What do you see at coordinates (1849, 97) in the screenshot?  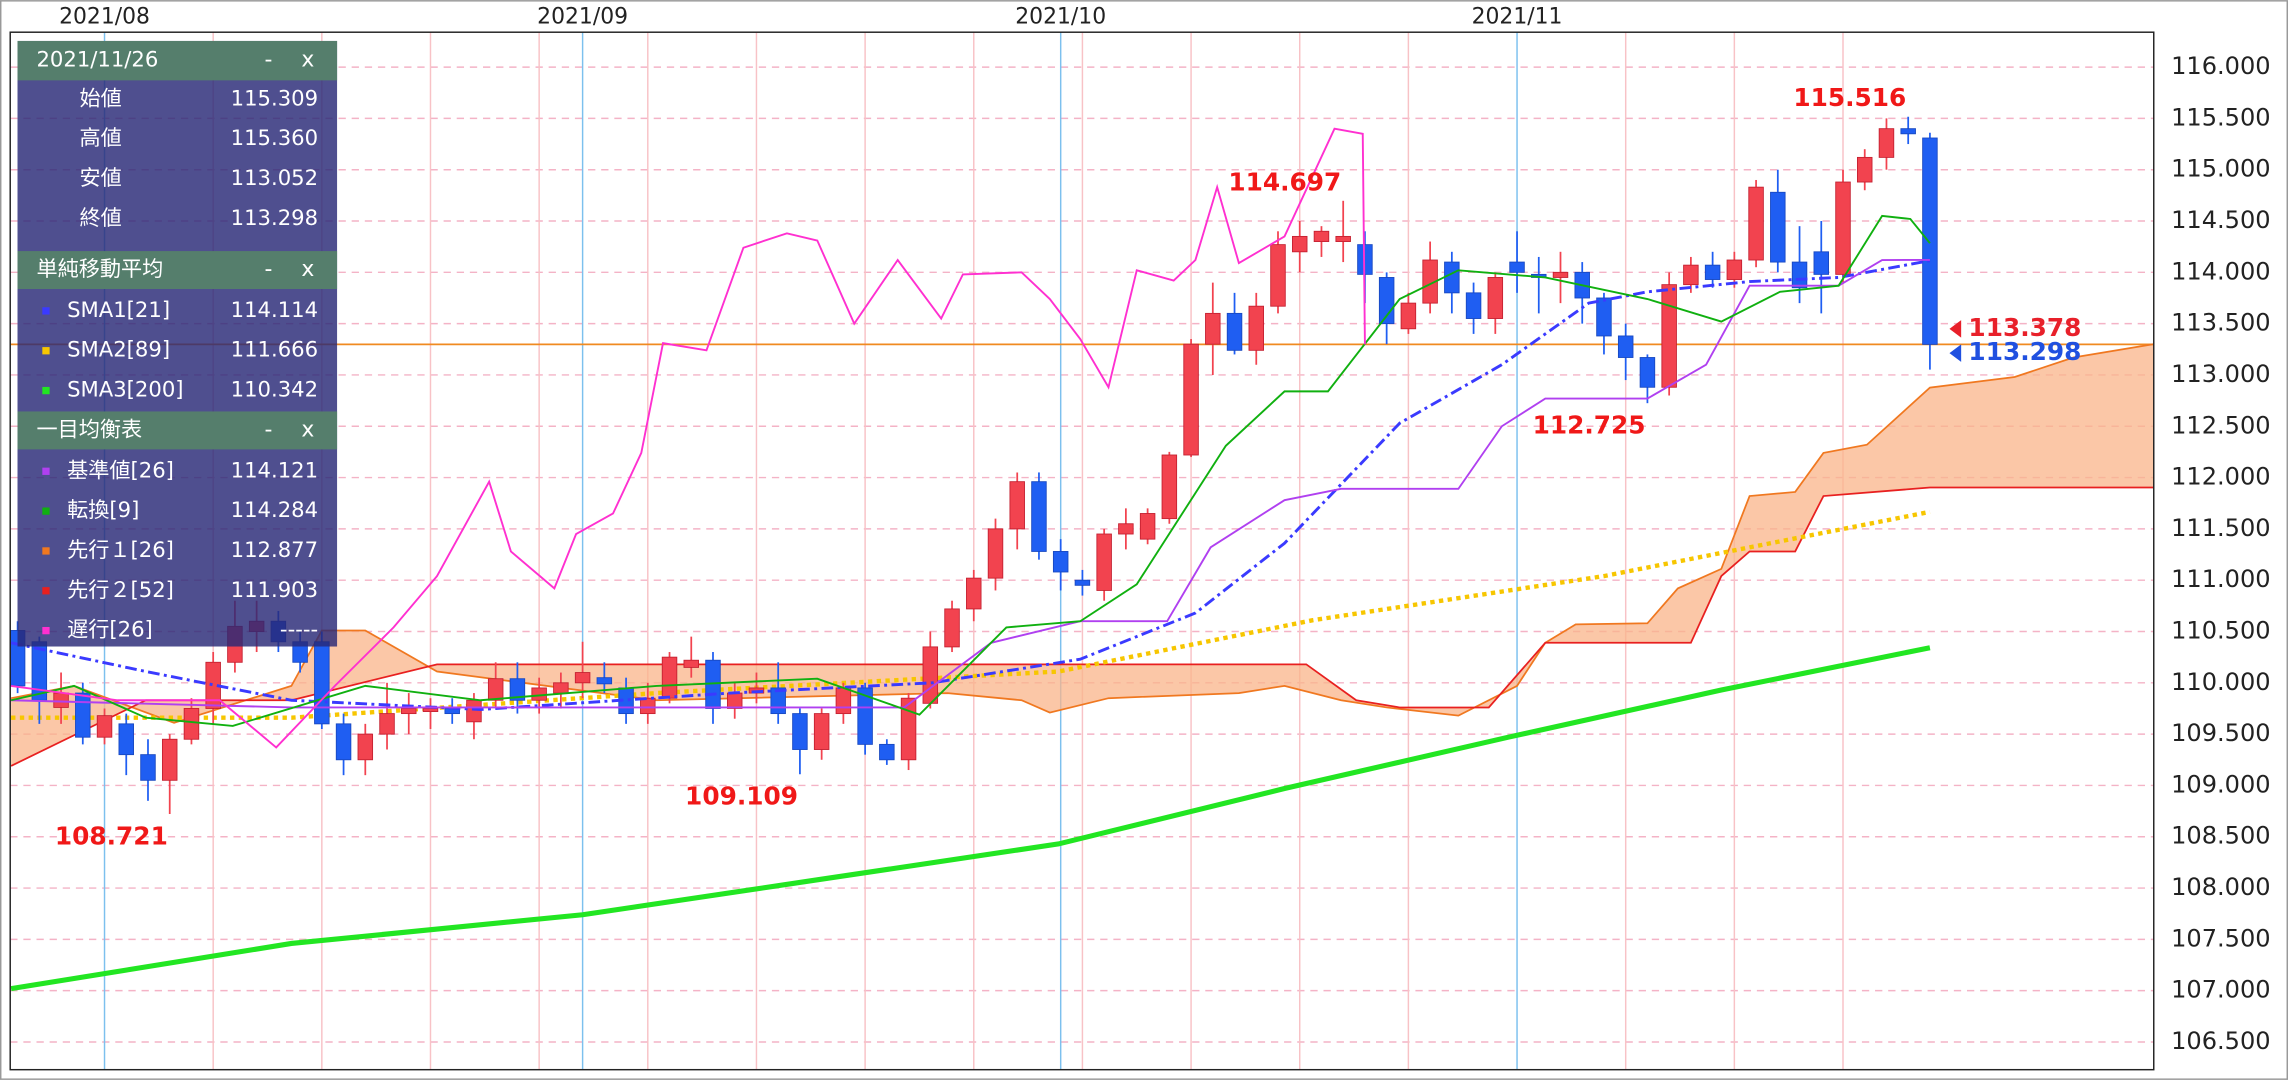 I see `annotation: 115.516` at bounding box center [1849, 97].